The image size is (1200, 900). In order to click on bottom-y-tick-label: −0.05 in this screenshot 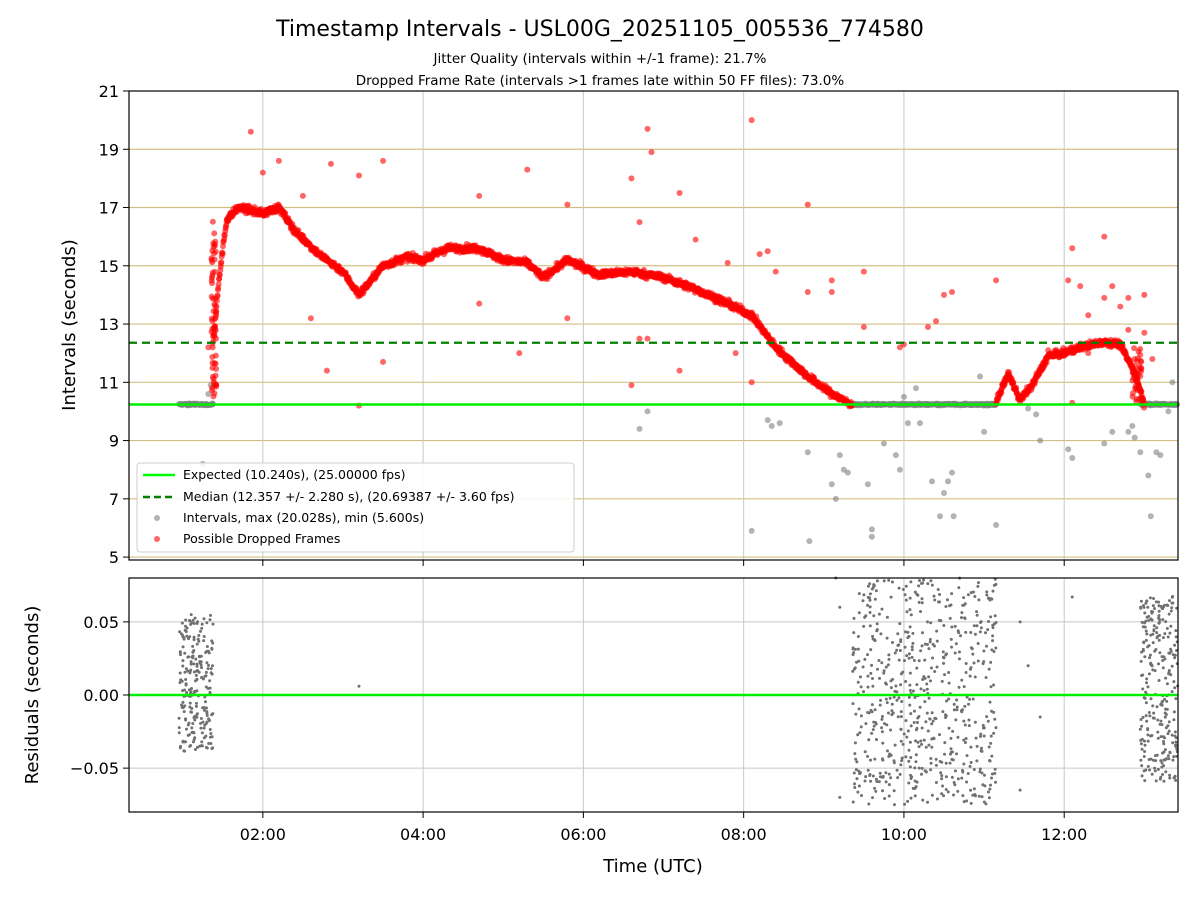, I will do `click(94, 768)`.